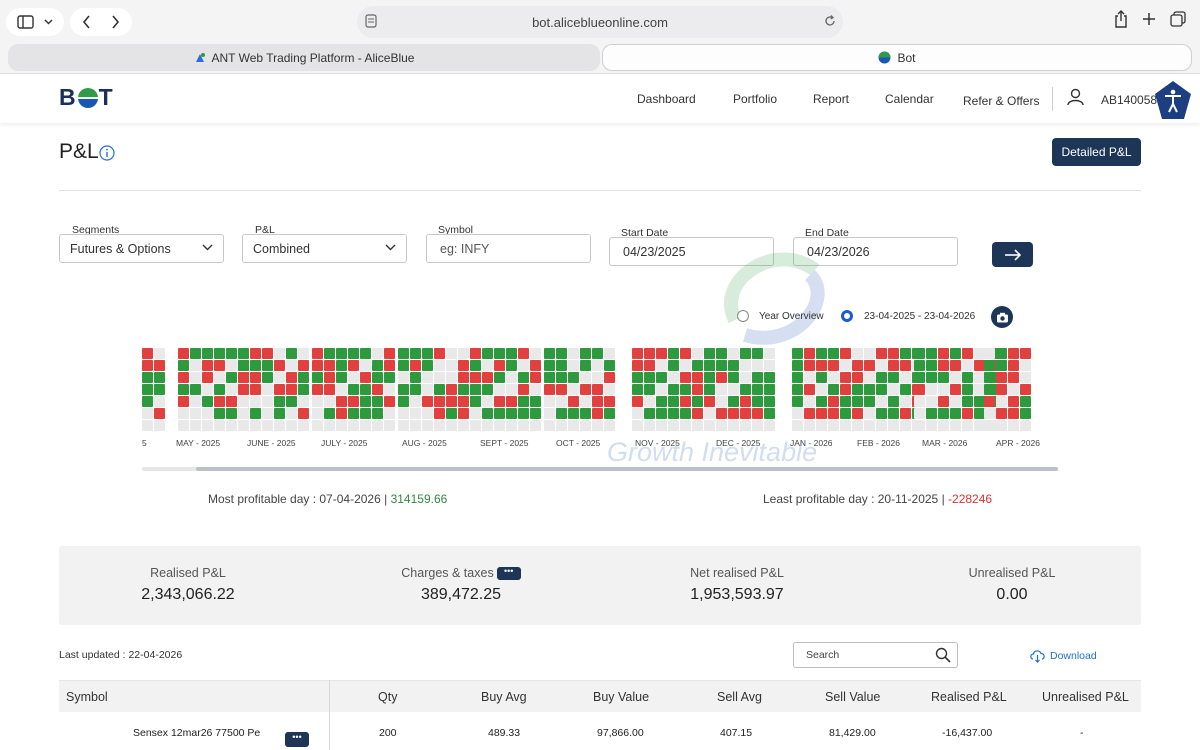 The width and height of the screenshot is (1200, 750). What do you see at coordinates (1075, 97) in the screenshot?
I see `user-icon` at bounding box center [1075, 97].